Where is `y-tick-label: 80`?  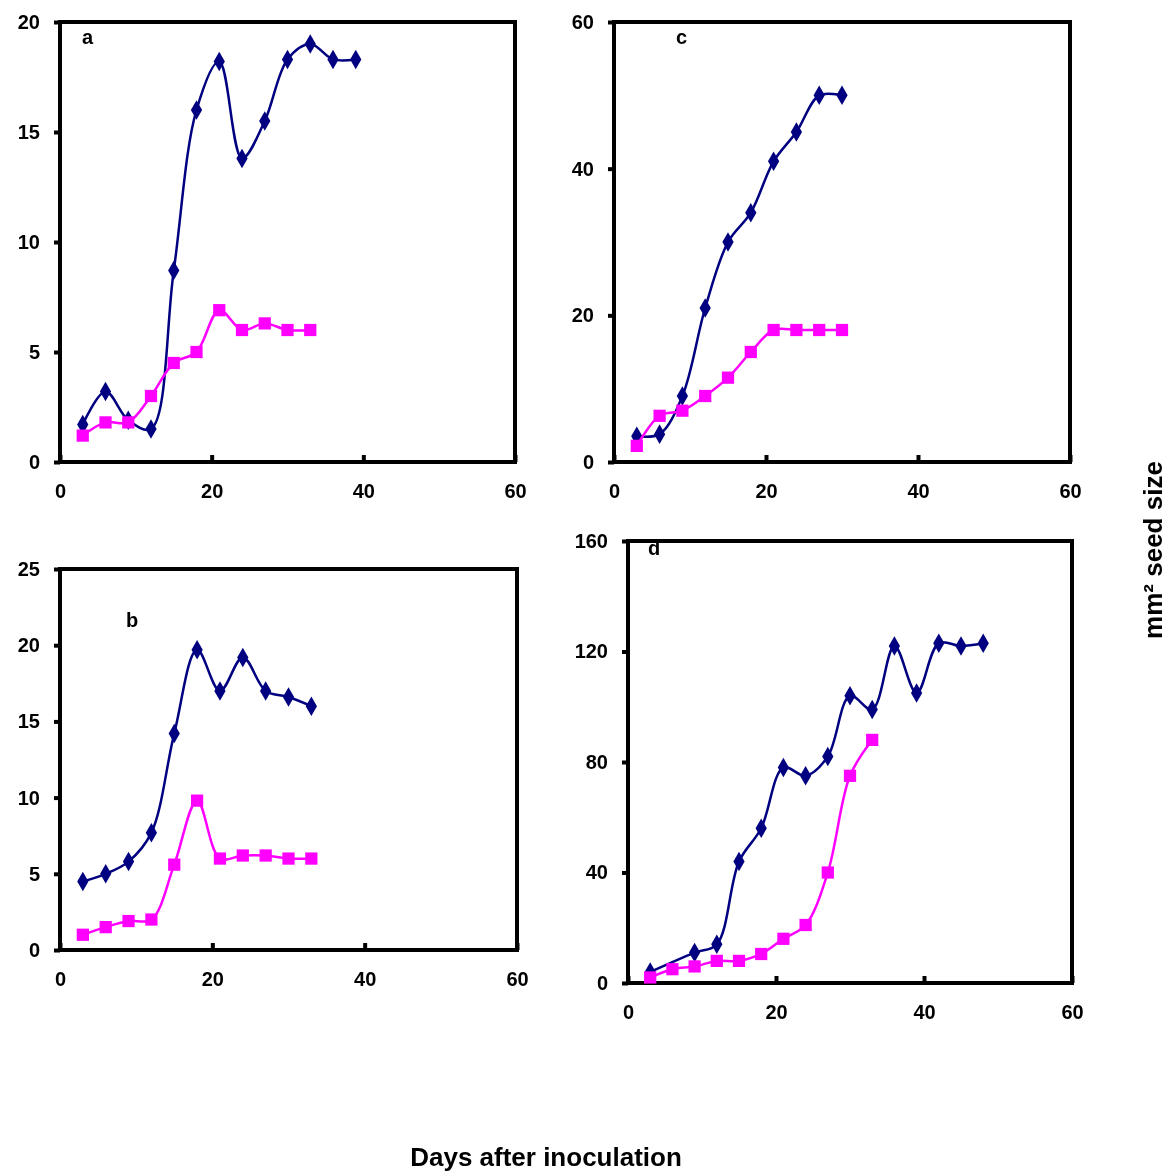 y-tick-label: 80 is located at coordinates (596, 761).